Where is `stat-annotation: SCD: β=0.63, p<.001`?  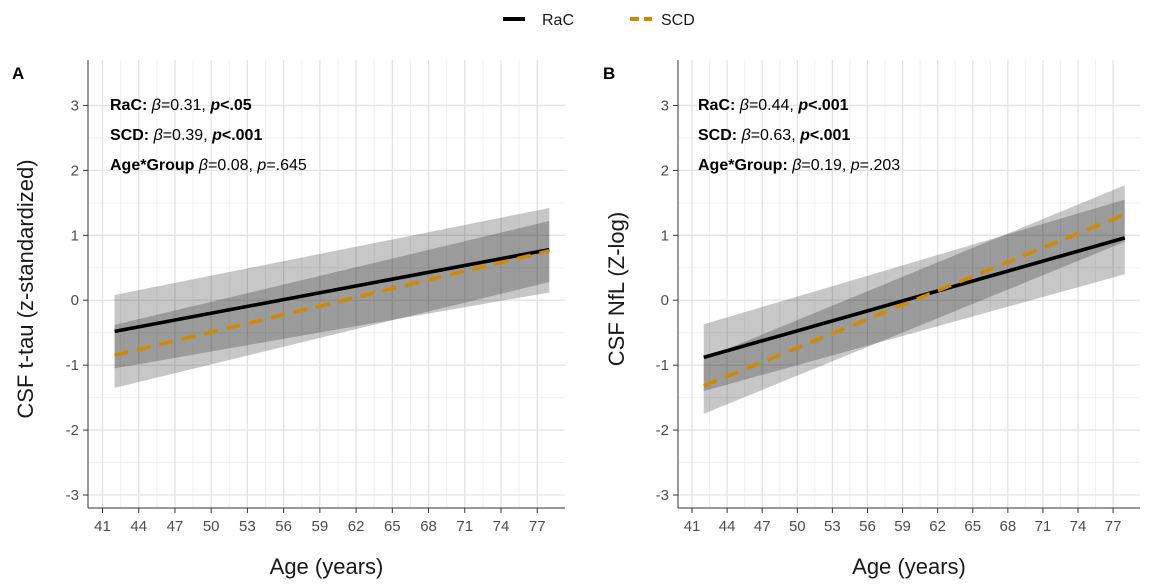 stat-annotation: SCD: β=0.63, p<.001 is located at coordinates (774, 135).